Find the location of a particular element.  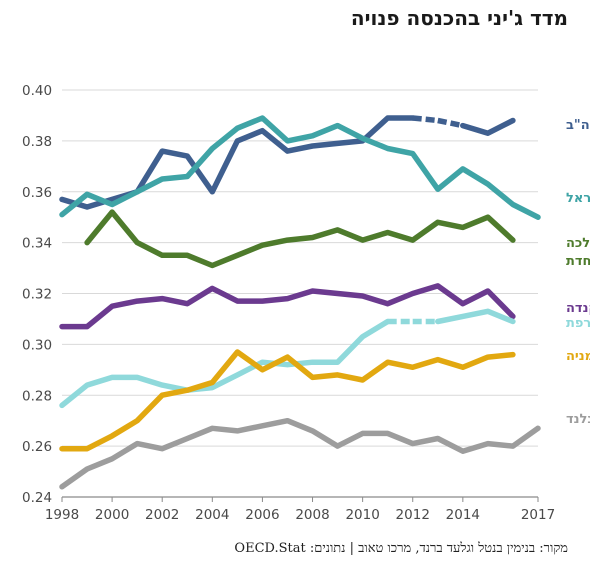

x-tick-label: 2004 is located at coordinates (212, 515).